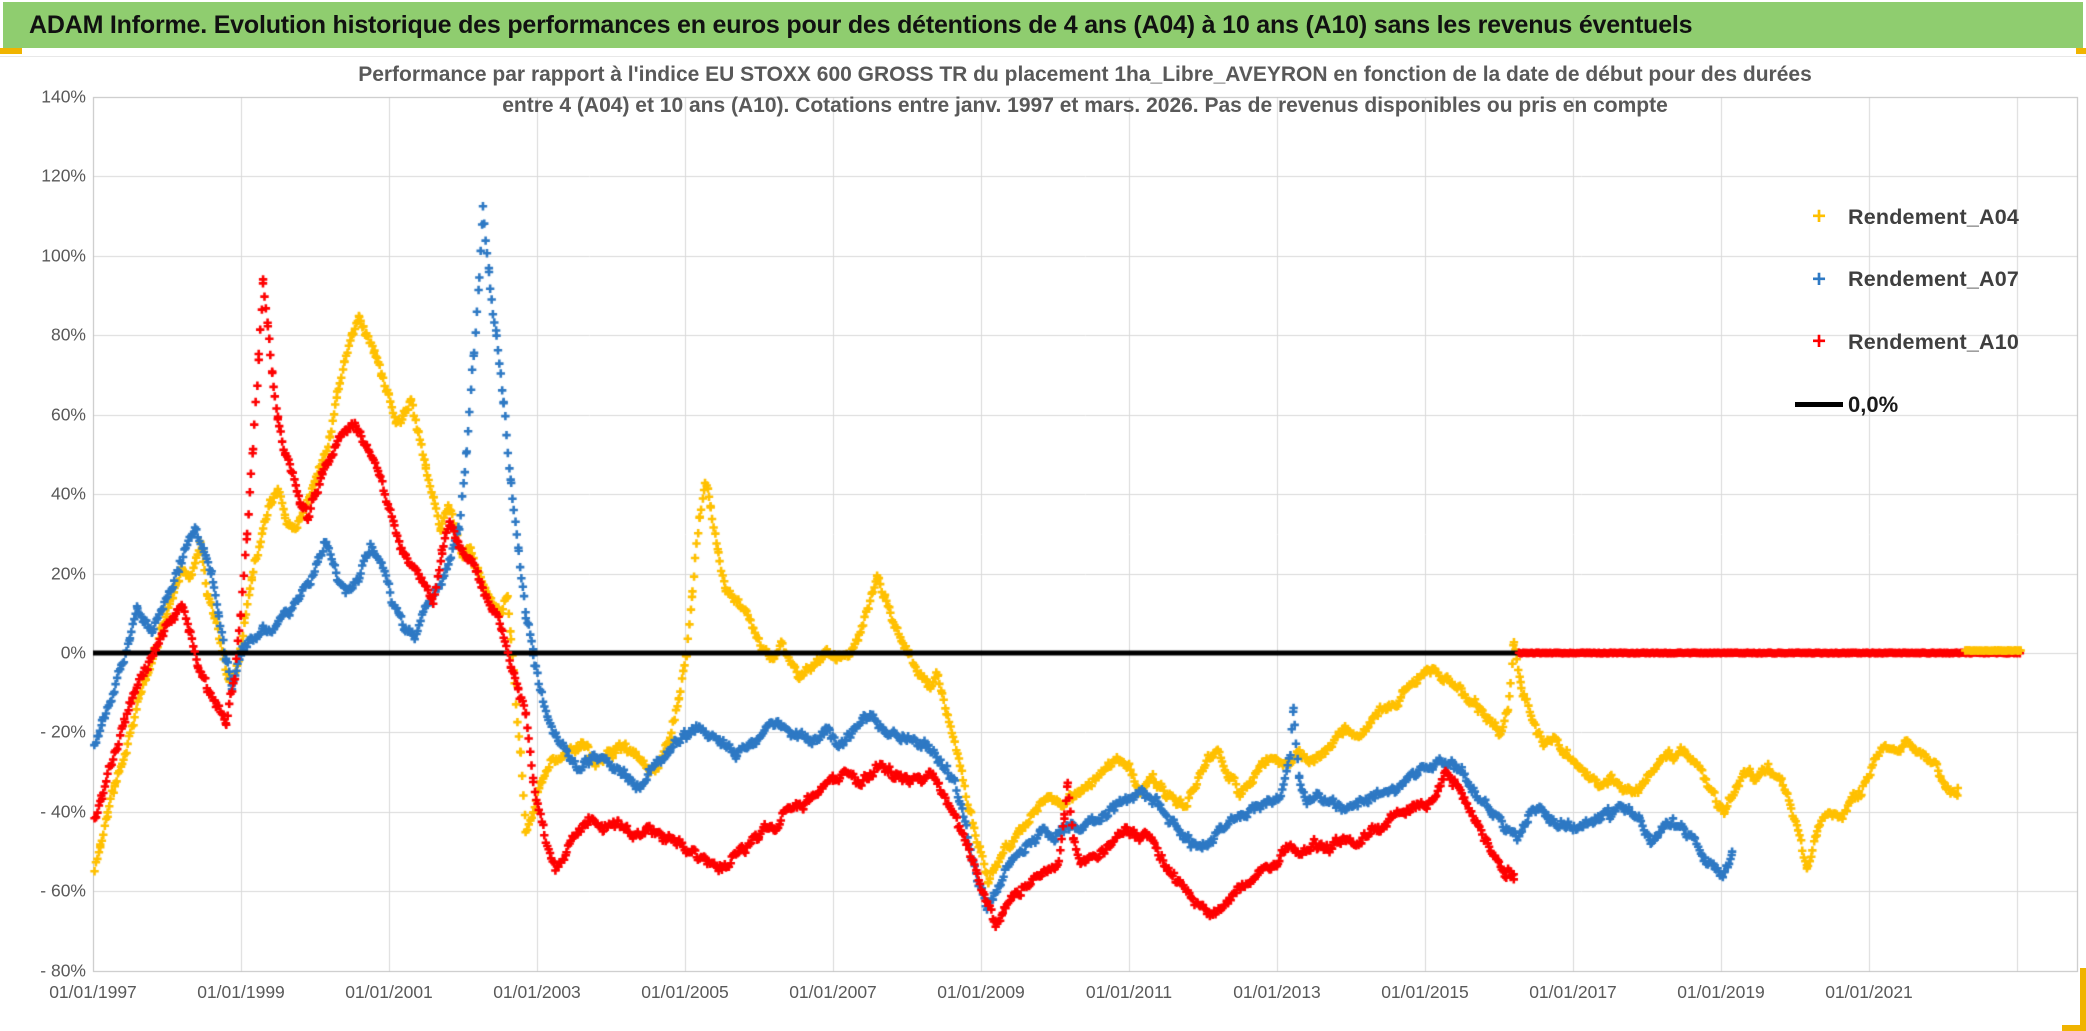  I want to click on legend-item-0-0-: 0,0%, so click(1930, 405).